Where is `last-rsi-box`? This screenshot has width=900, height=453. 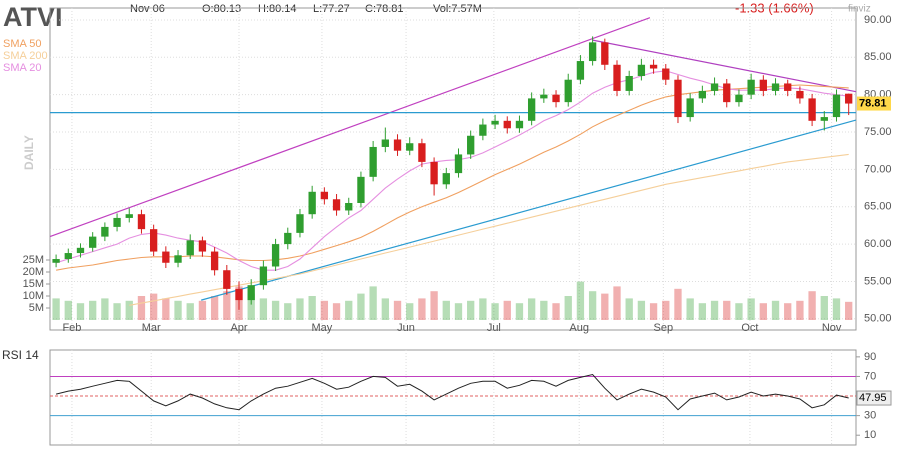
last-rsi-box is located at coordinates (874, 398).